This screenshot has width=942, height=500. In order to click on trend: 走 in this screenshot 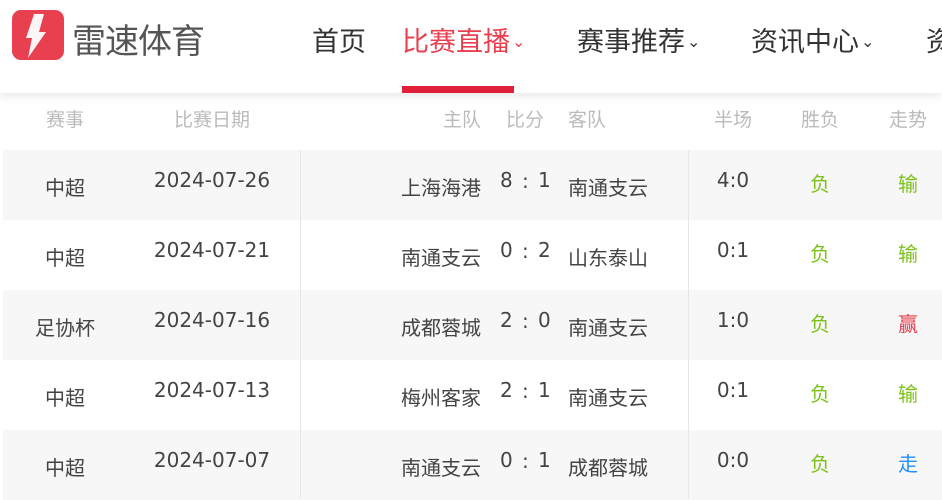, I will do `click(908, 464)`.